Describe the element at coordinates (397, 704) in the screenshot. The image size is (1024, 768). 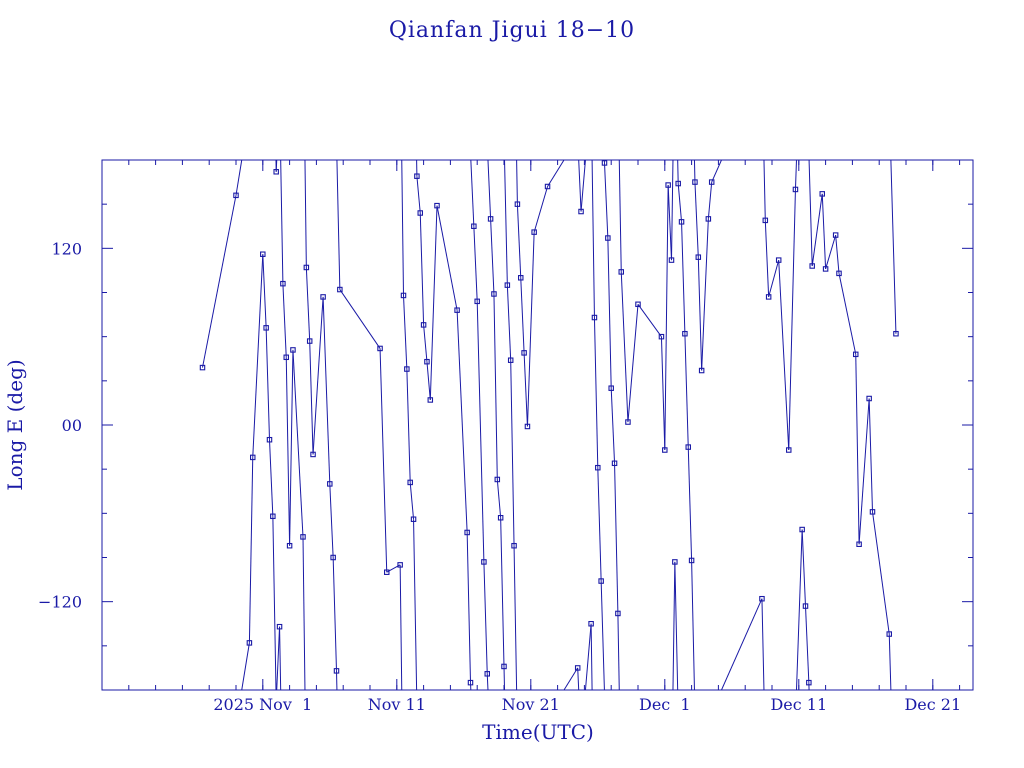
I see `x-tick-label: Nov 11` at that location.